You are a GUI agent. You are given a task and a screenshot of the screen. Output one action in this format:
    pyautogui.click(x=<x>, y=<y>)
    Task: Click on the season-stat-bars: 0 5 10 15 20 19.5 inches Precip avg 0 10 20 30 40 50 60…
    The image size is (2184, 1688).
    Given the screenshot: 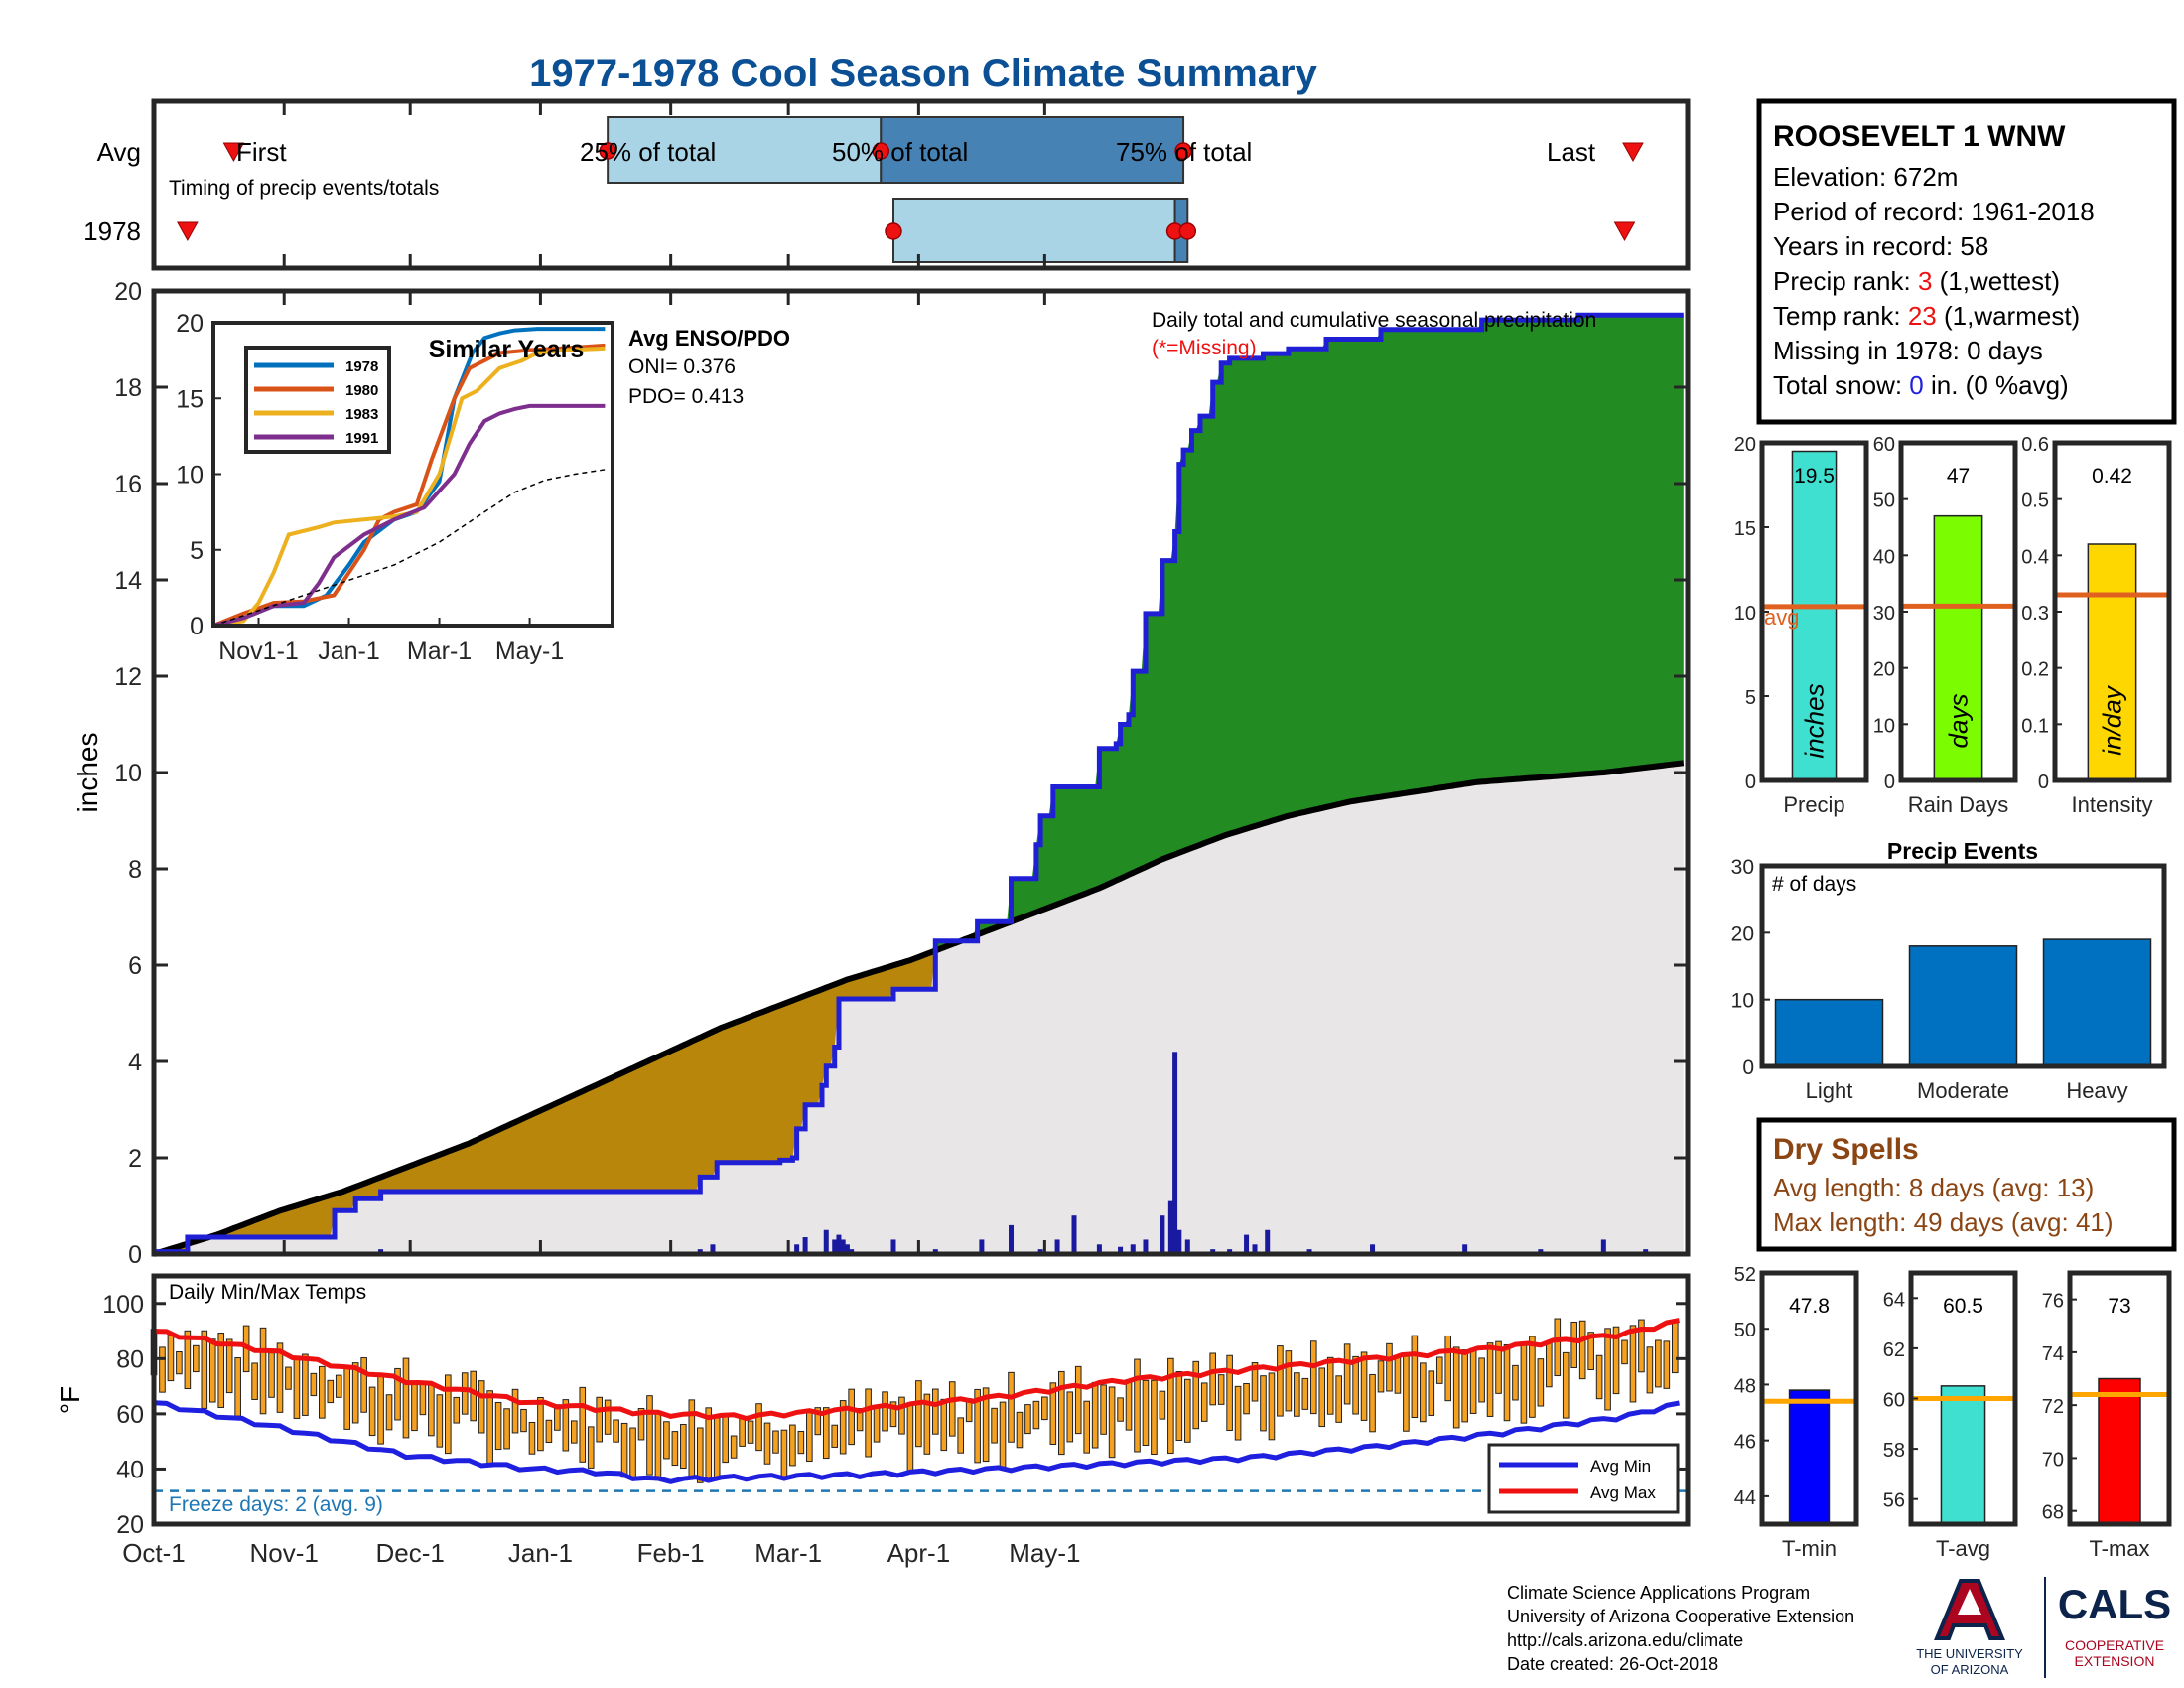 What is the action you would take?
    pyautogui.click(x=1953, y=625)
    